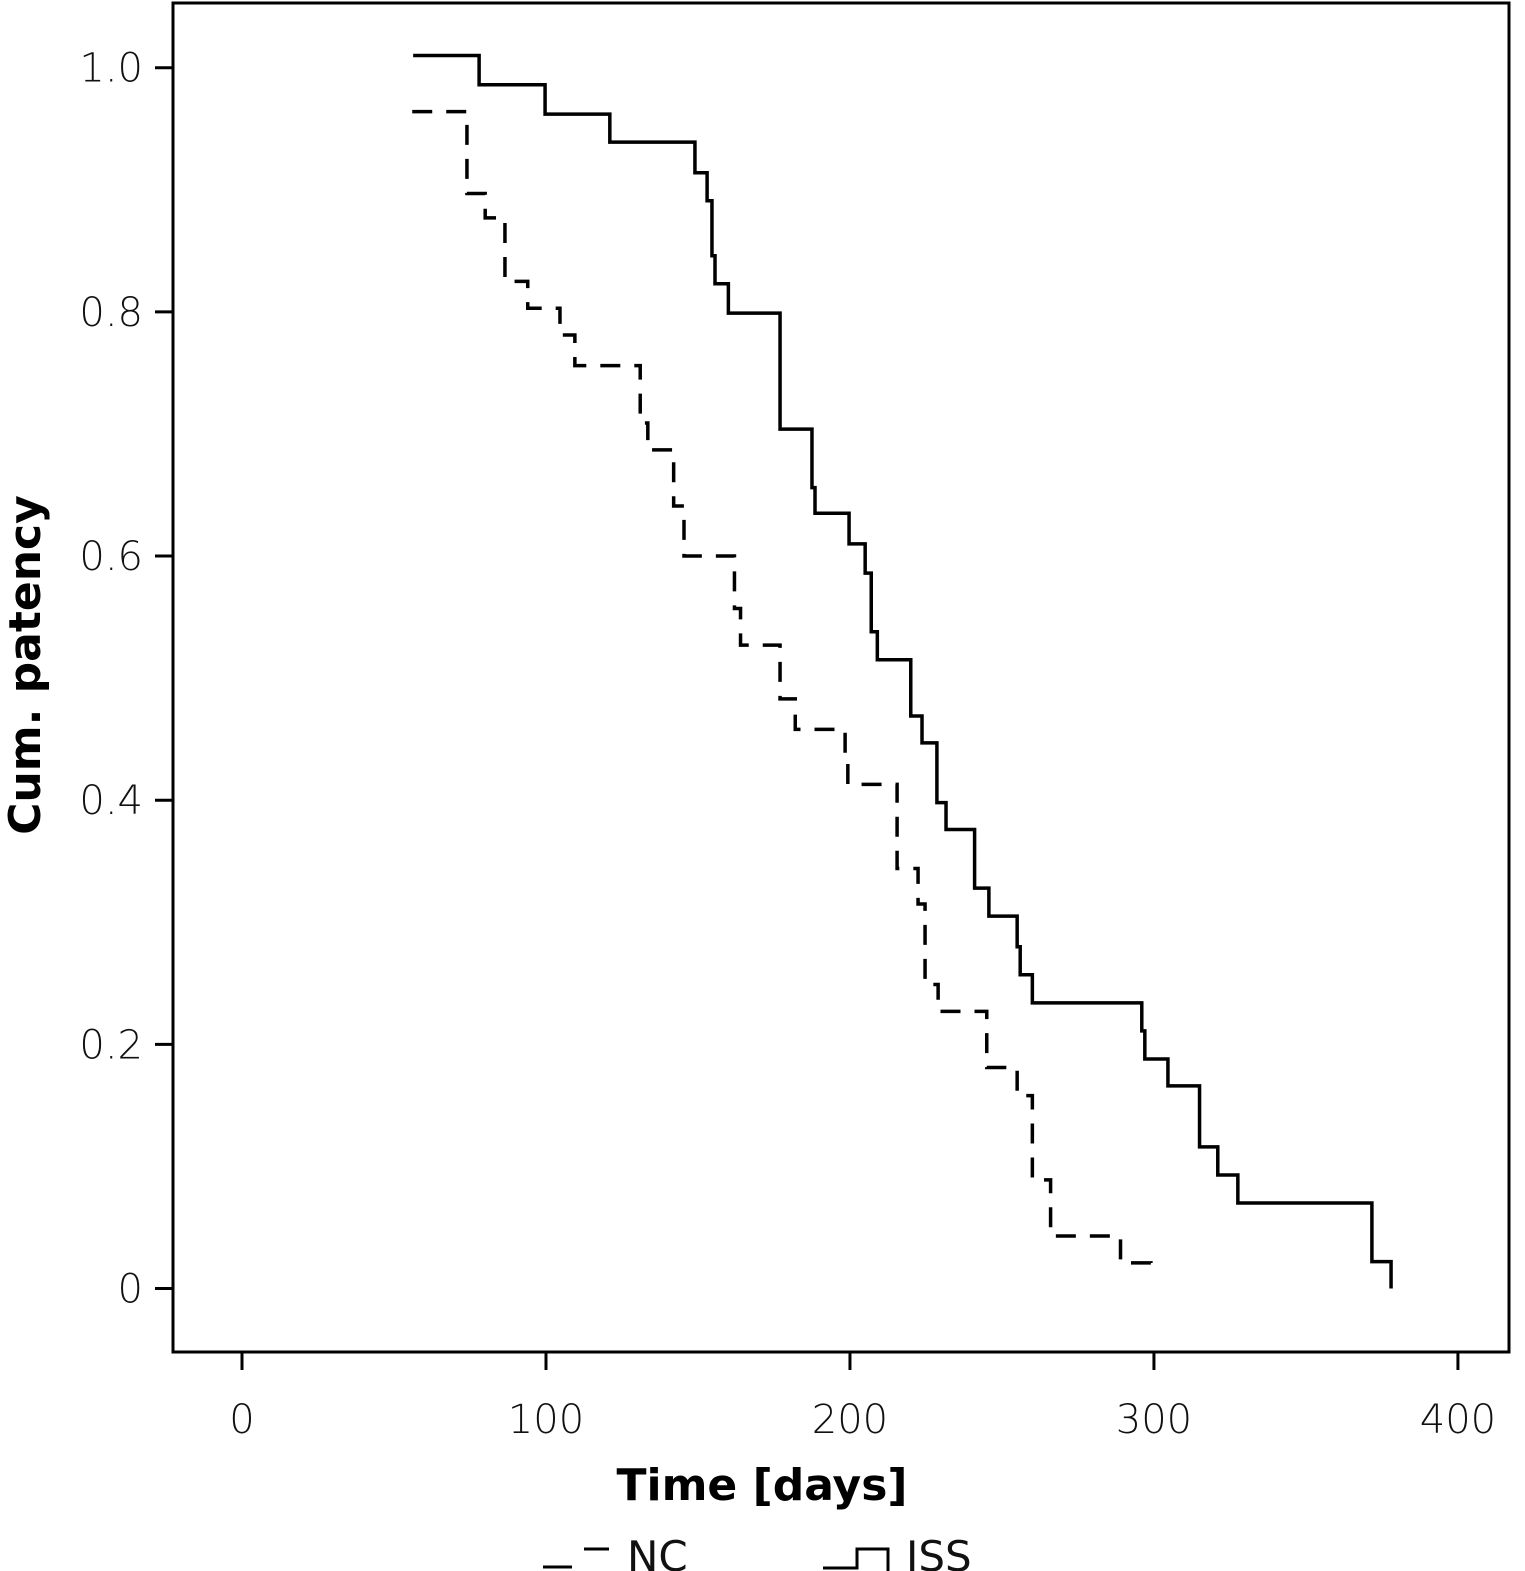 The width and height of the screenshot is (1525, 1571). Describe the element at coordinates (111, 557) in the screenshot. I see `y-tick-label: 0.6` at that location.